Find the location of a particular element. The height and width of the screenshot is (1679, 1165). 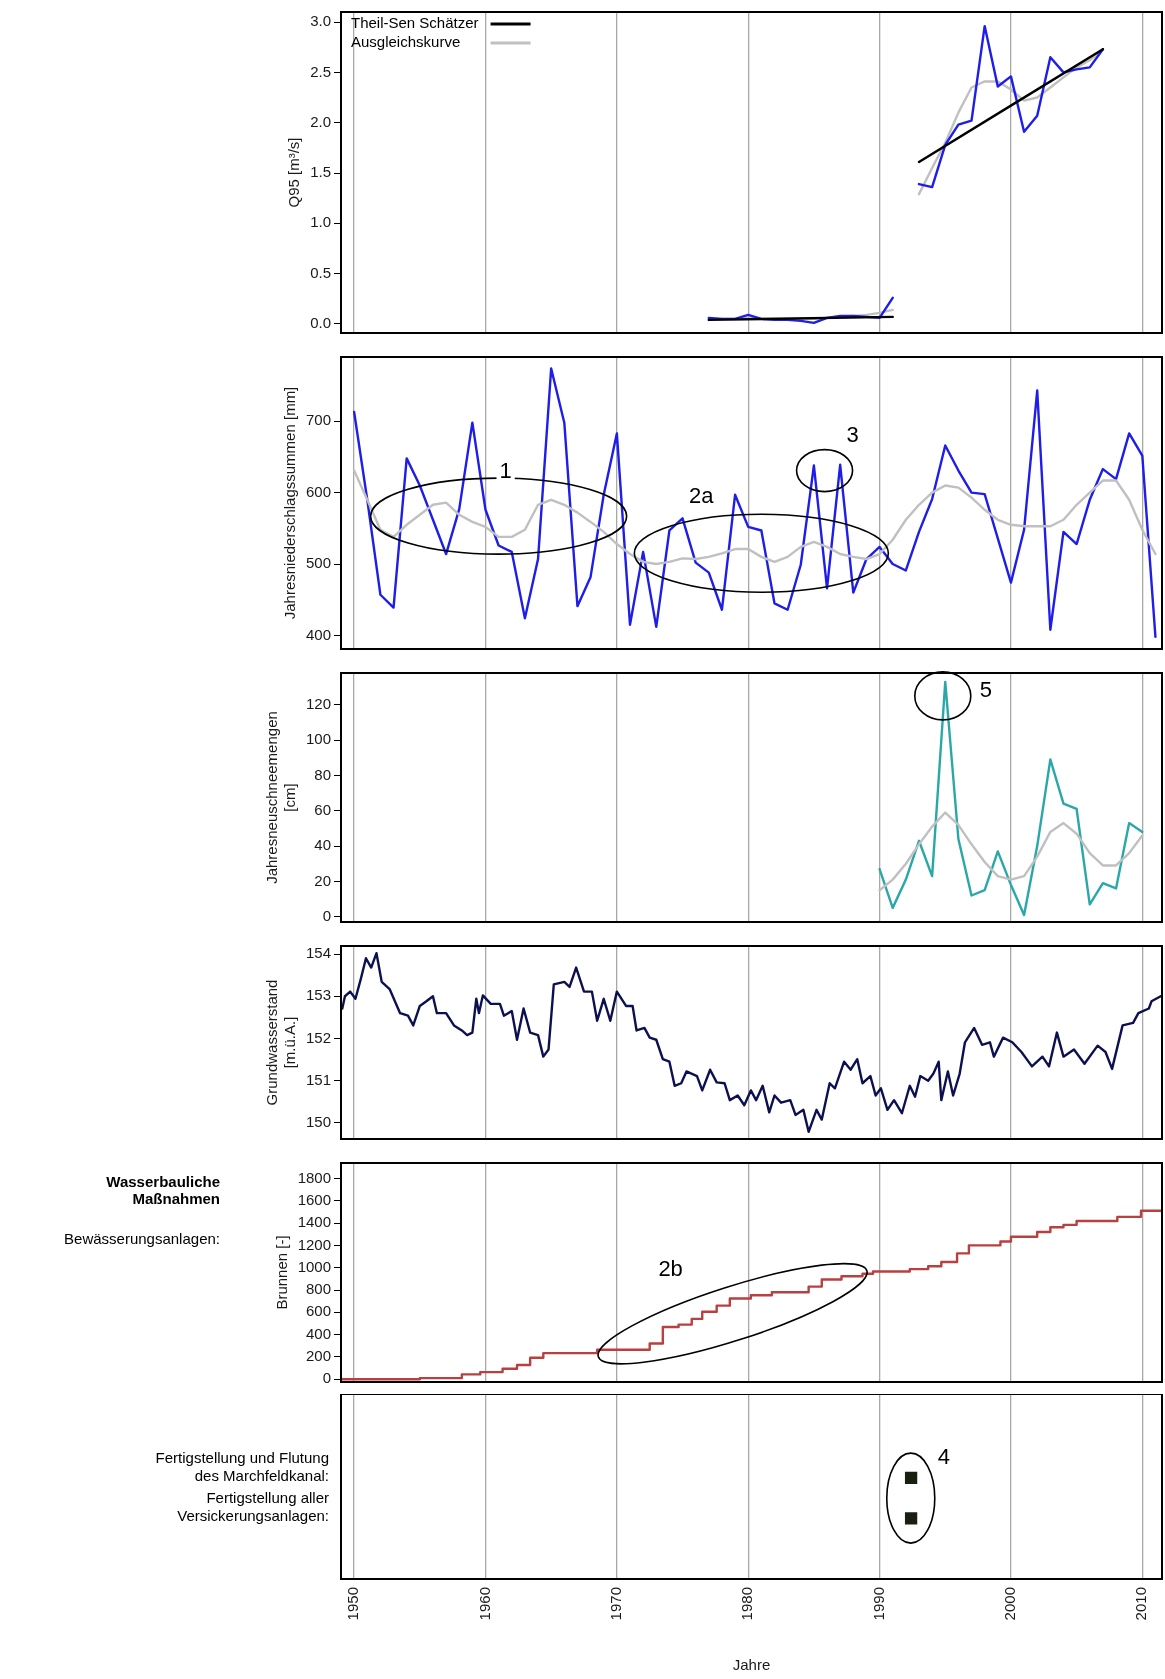

y-tick-label: 153 is located at coordinates (318, 995).